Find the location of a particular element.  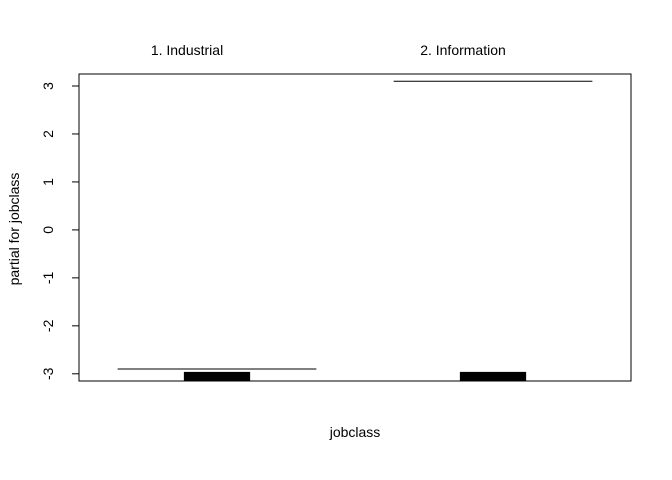

y-axis-label: partial for jobclass is located at coordinates (14, 229).